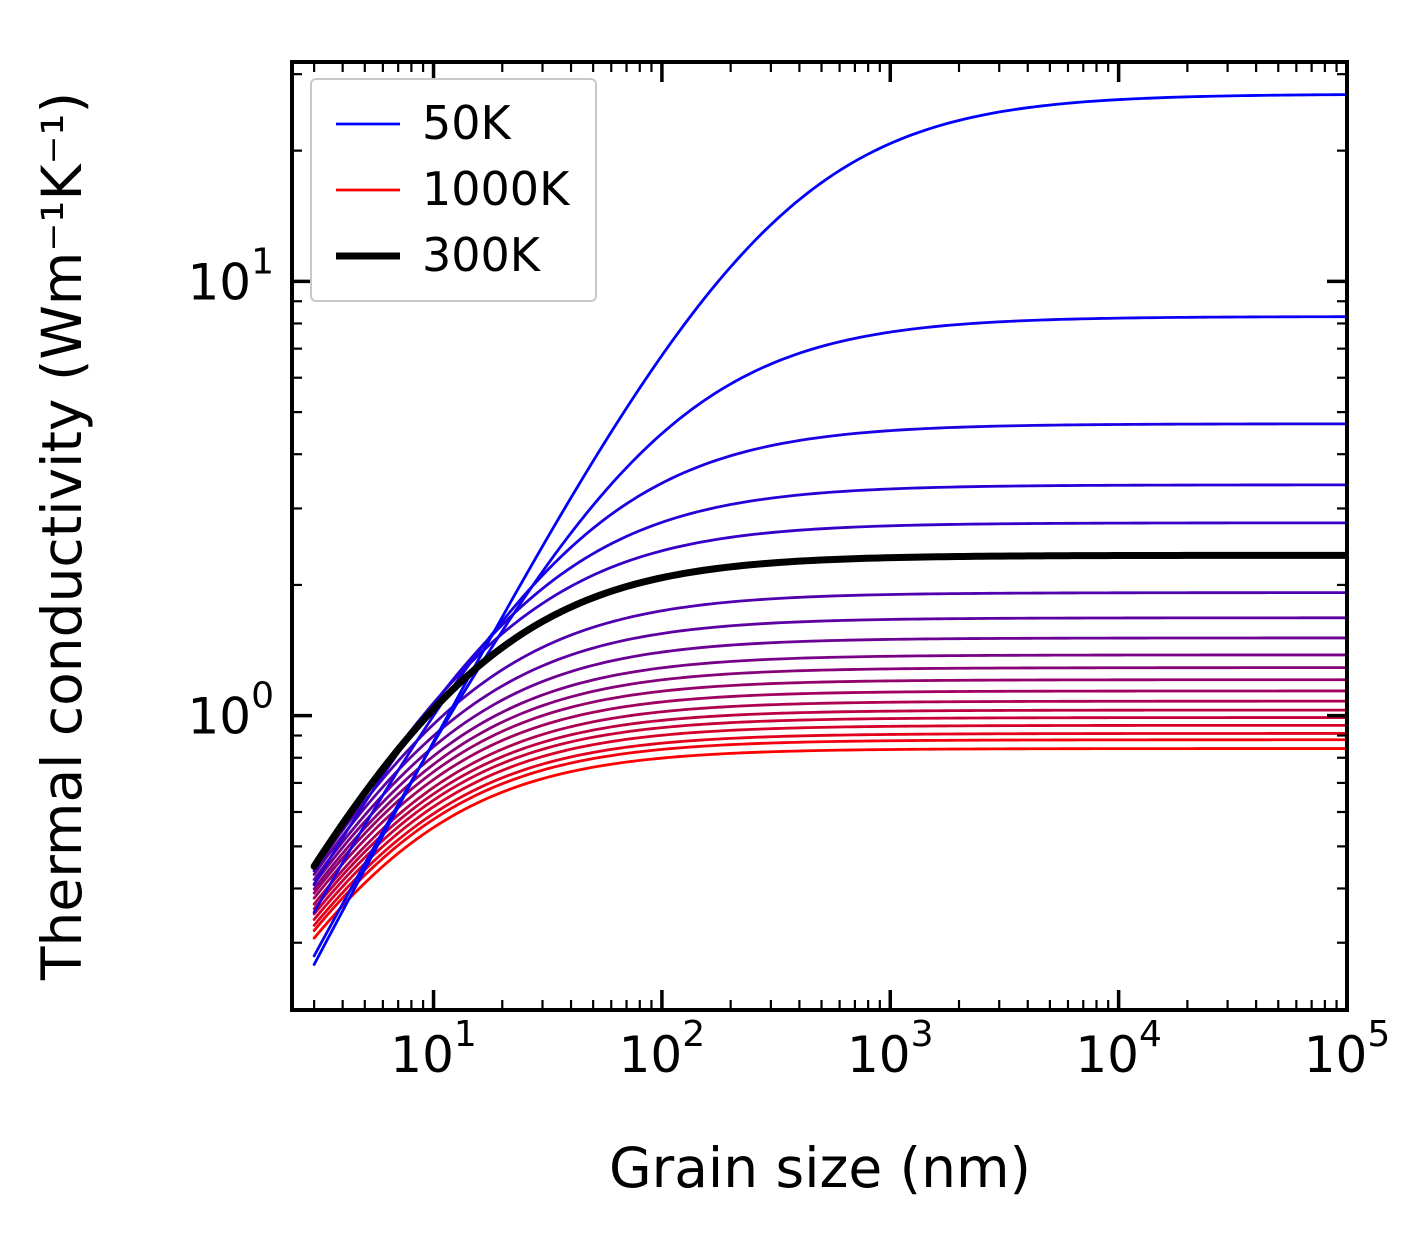 The height and width of the screenshot is (1254, 1421). What do you see at coordinates (890, 1049) in the screenshot?
I see `x-tick-label: 10³` at bounding box center [890, 1049].